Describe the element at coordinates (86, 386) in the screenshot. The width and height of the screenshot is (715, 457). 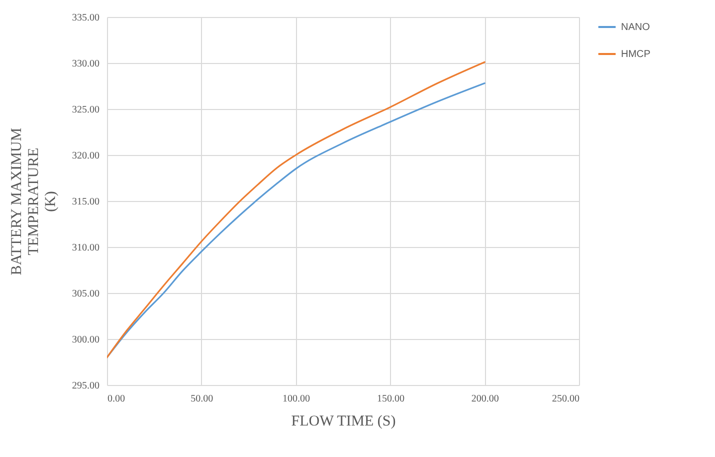
I see `y-tick-label: 295.00` at that location.